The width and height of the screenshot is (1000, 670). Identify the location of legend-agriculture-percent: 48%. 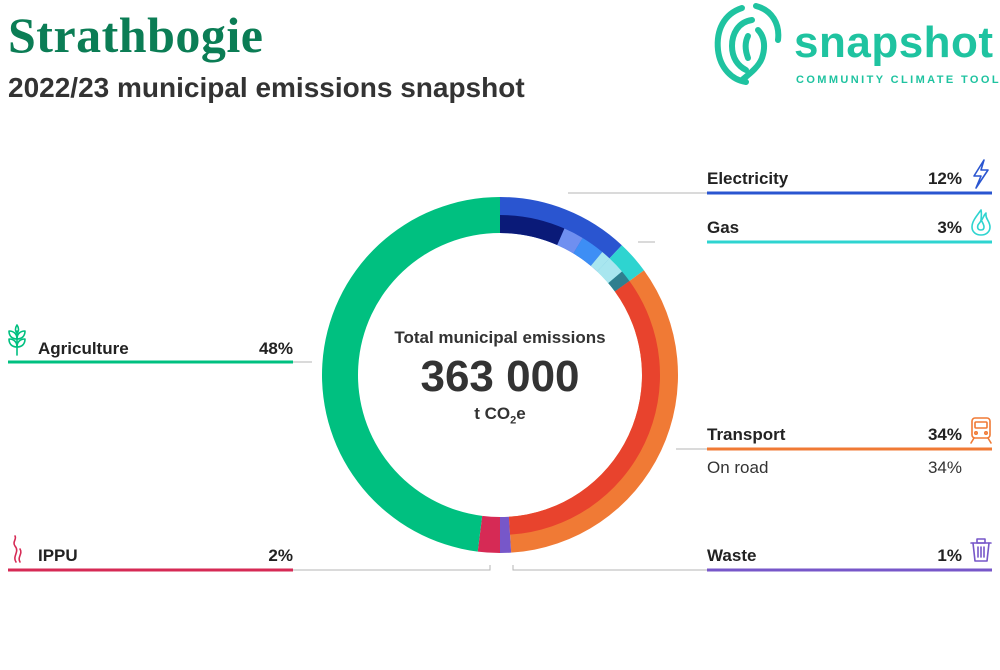
(275, 348).